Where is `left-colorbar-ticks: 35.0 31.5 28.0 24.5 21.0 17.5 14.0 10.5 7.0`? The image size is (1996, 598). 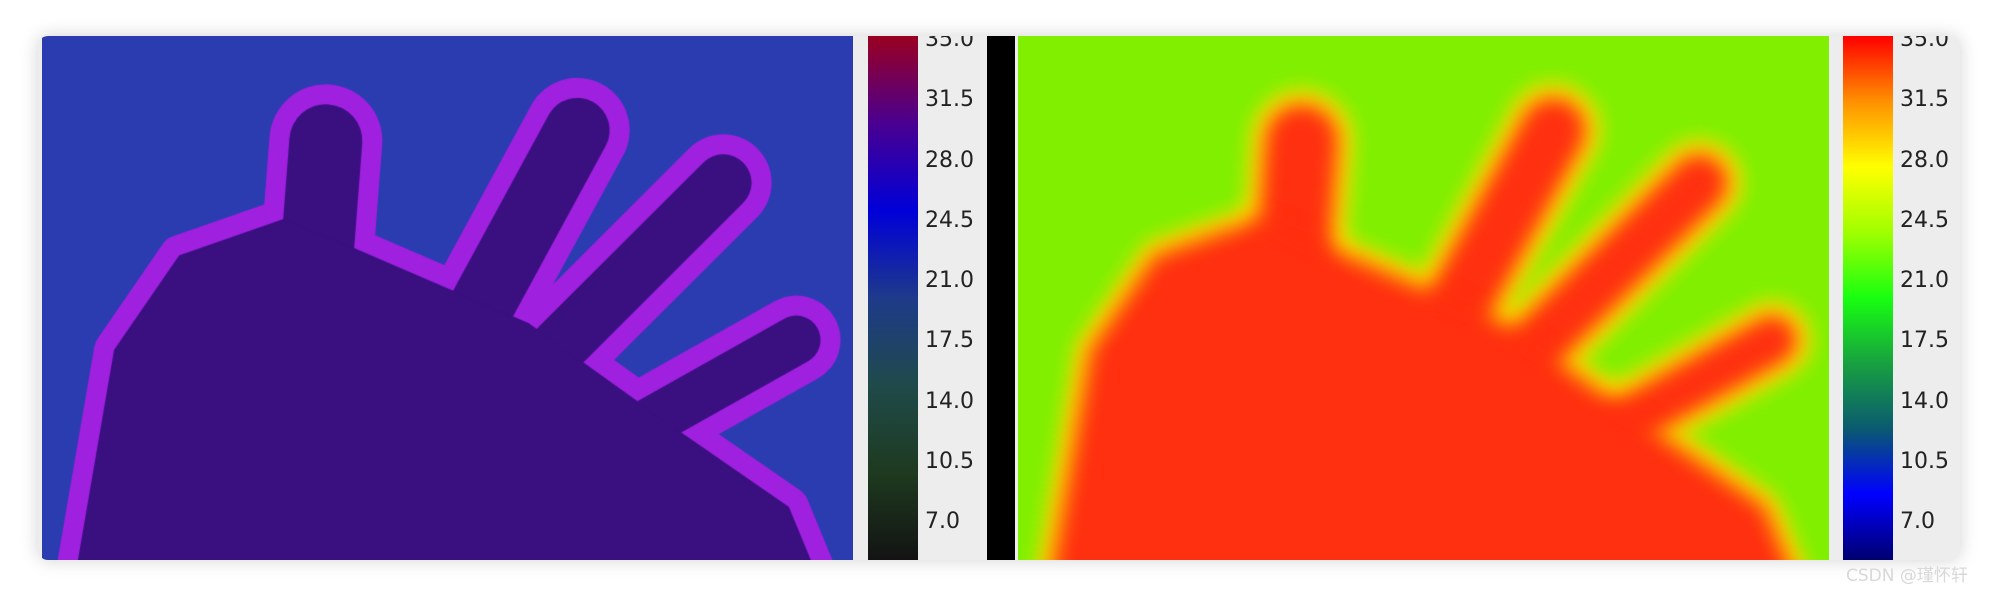
left-colorbar-ticks: 35.0 31.5 28.0 24.5 21.0 17.5 14.0 10.5 7.0 is located at coordinates (955, 298).